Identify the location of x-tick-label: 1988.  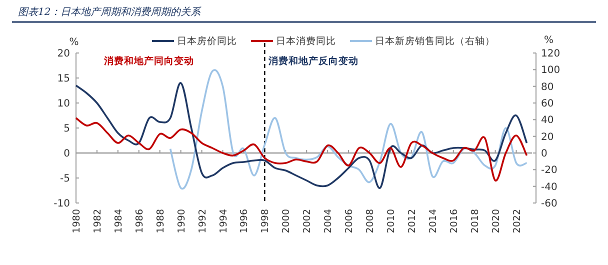
(160, 221).